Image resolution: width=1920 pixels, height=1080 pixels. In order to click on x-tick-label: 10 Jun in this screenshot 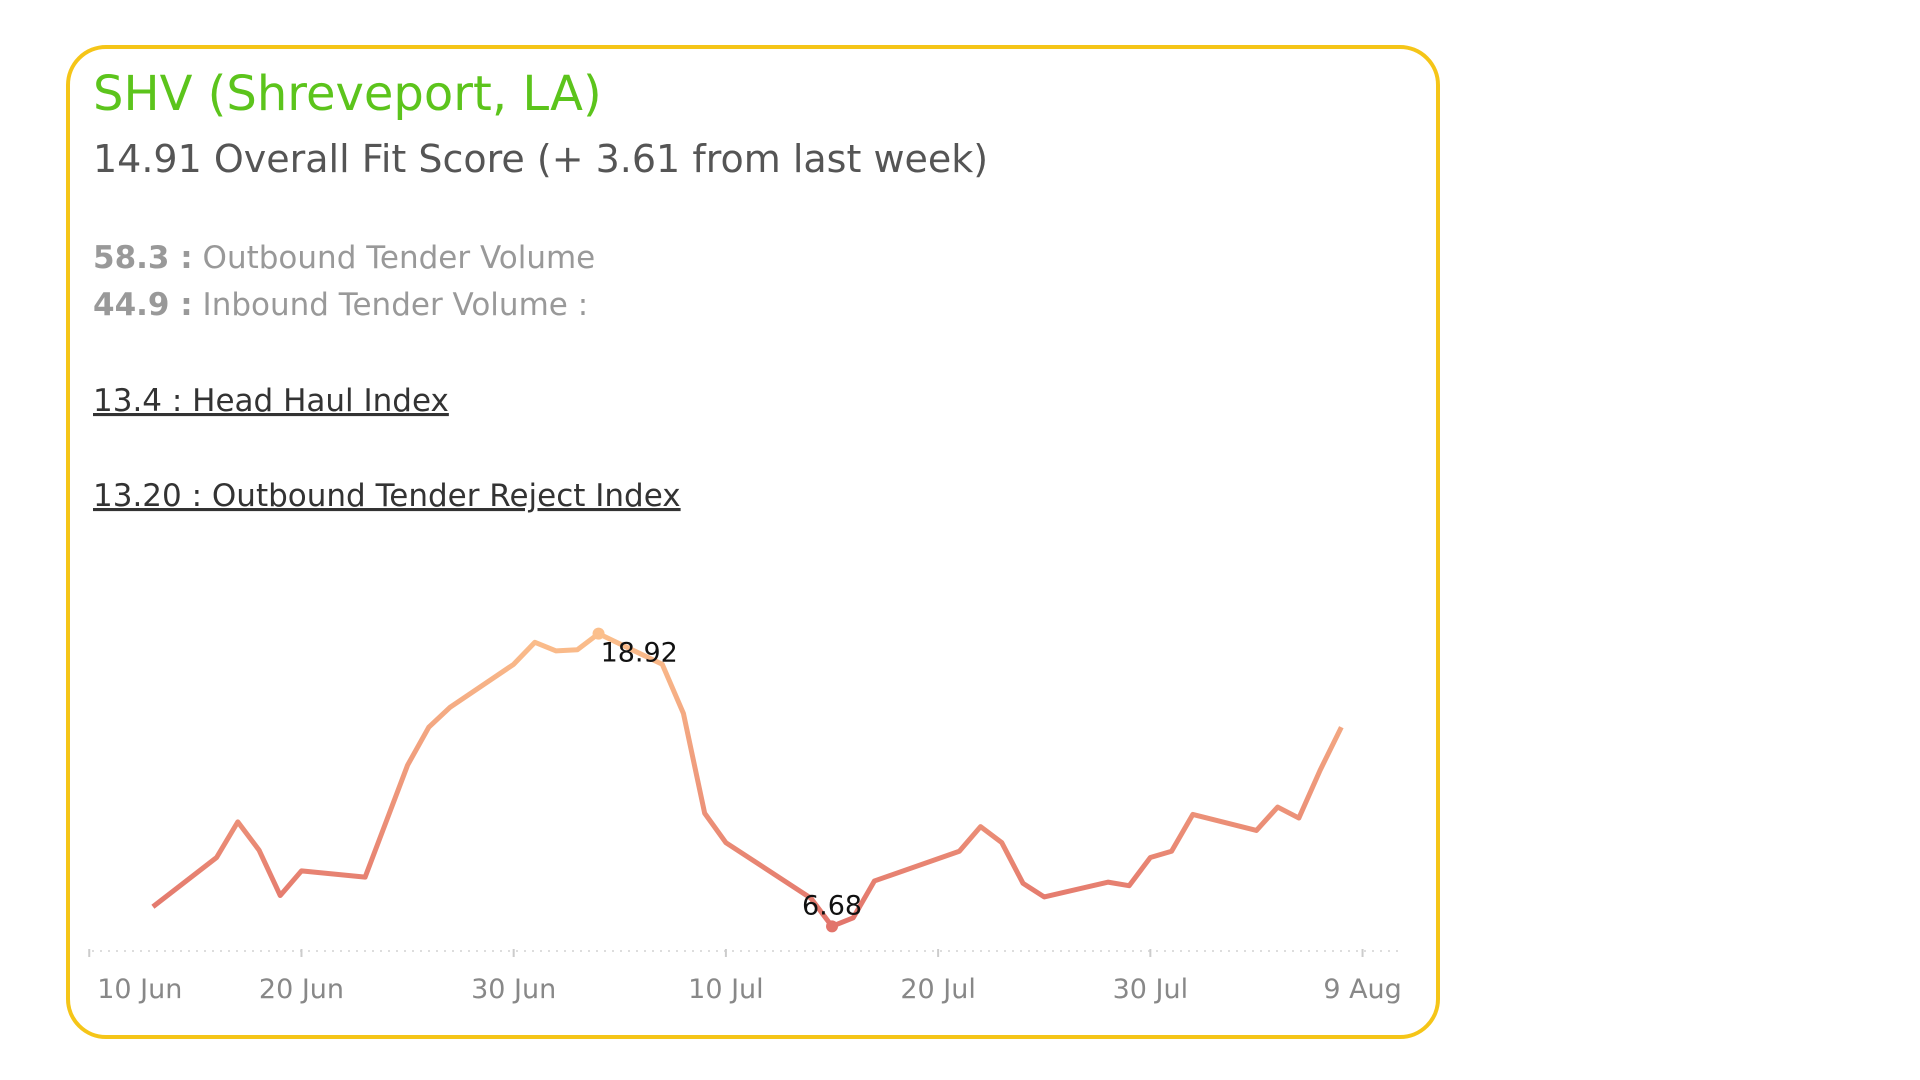, I will do `click(139, 989)`.